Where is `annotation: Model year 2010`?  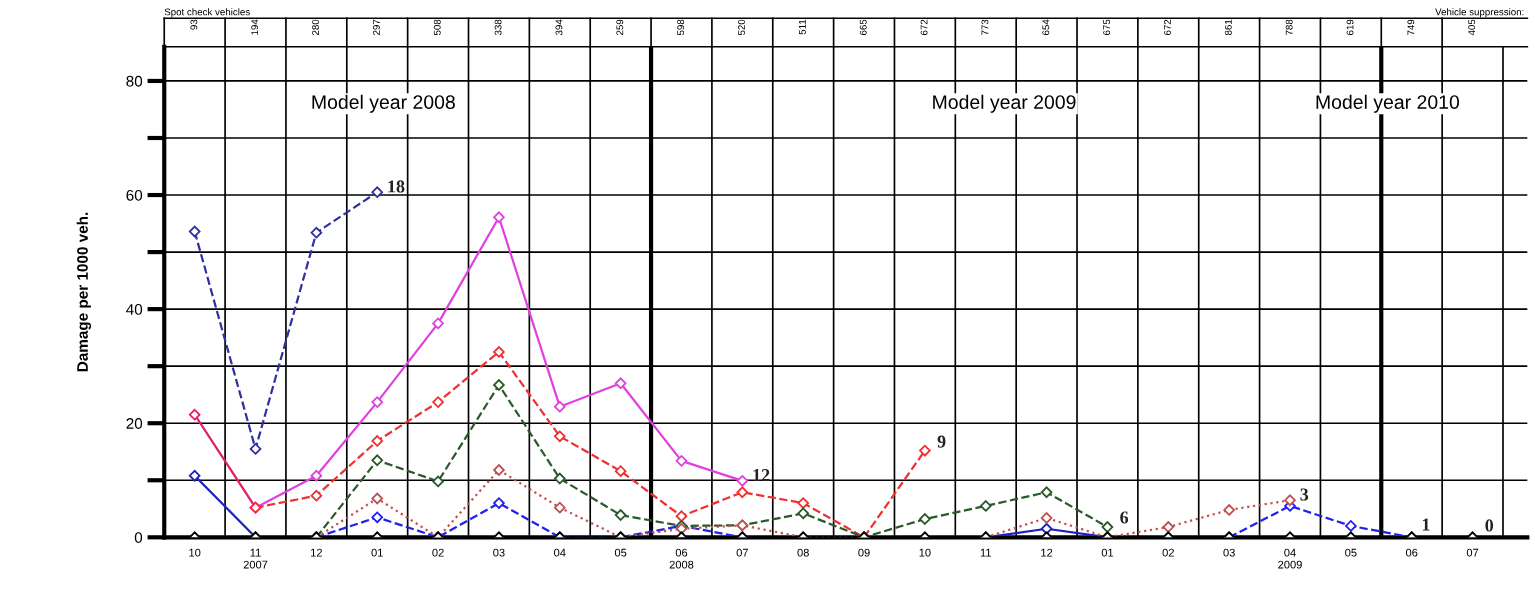 annotation: Model year 2010 is located at coordinates (1388, 103).